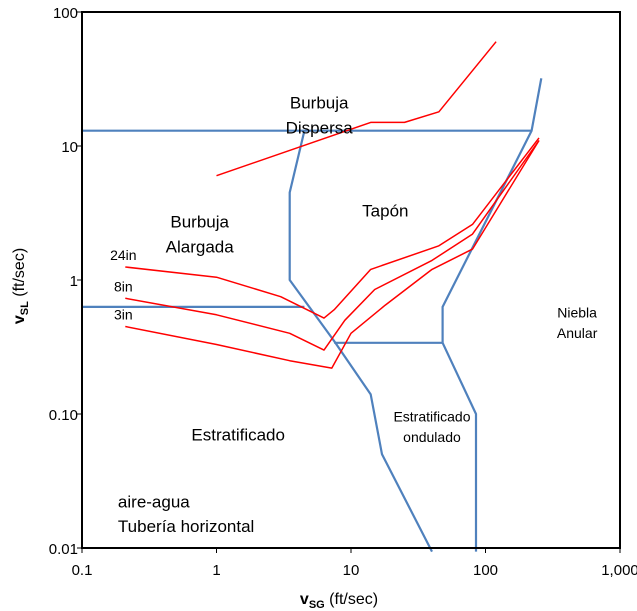 The height and width of the screenshot is (611, 637). I want to click on region-label: Anular, so click(577, 333).